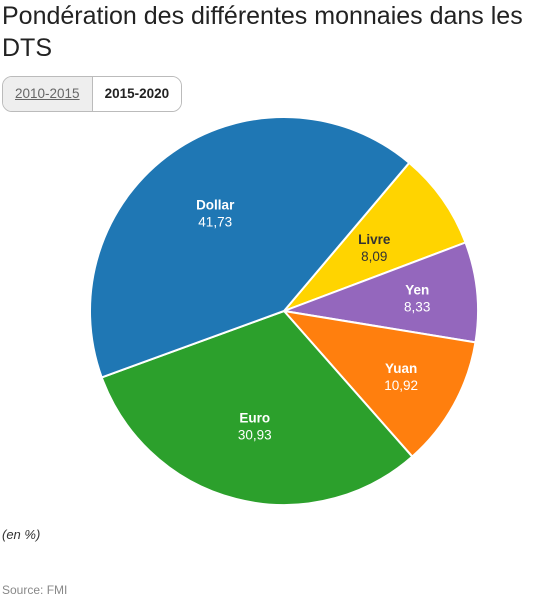 This screenshot has width=534, height=600. Describe the element at coordinates (380, 384) in the screenshot. I see `pie-slice-yuan` at that location.